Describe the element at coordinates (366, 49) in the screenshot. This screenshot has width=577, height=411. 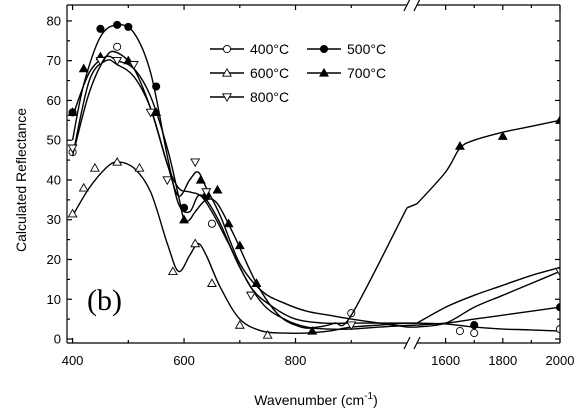
I see `legend-500c-label: 500°C` at that location.